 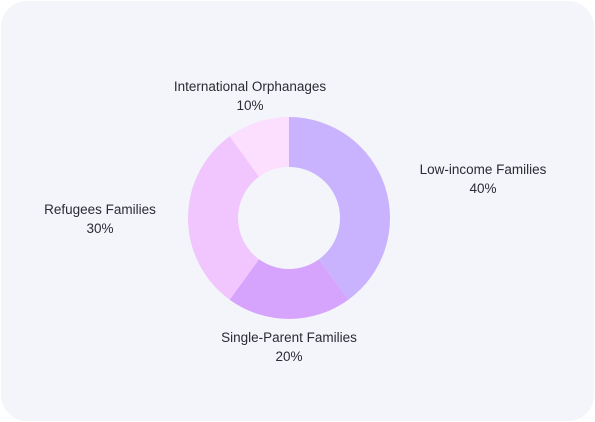 I want to click on slice-label-orphanages: International Orphanages 10%, so click(x=250, y=96).